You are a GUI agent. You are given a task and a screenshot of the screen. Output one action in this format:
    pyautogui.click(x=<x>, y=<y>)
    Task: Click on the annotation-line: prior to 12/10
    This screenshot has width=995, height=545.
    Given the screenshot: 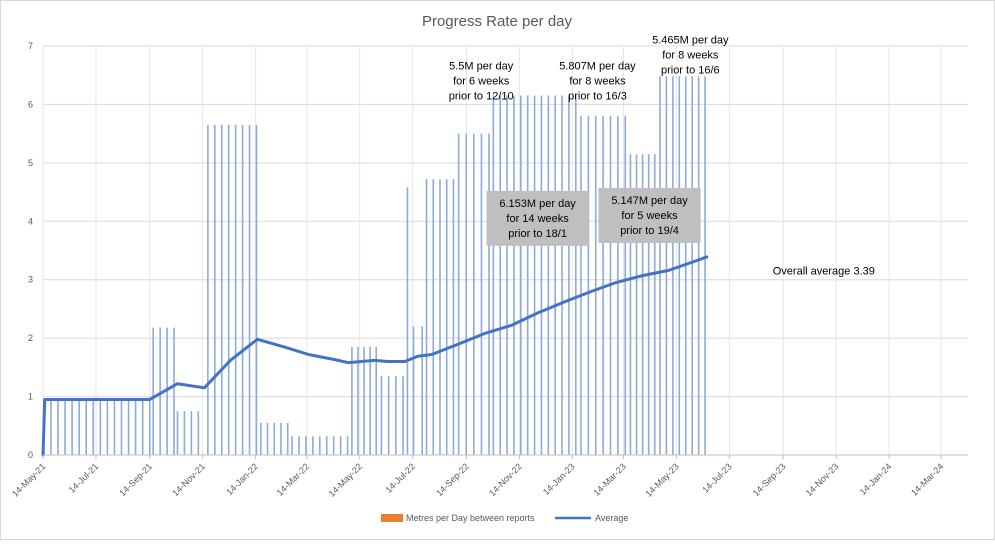 What is the action you would take?
    pyautogui.click(x=481, y=97)
    